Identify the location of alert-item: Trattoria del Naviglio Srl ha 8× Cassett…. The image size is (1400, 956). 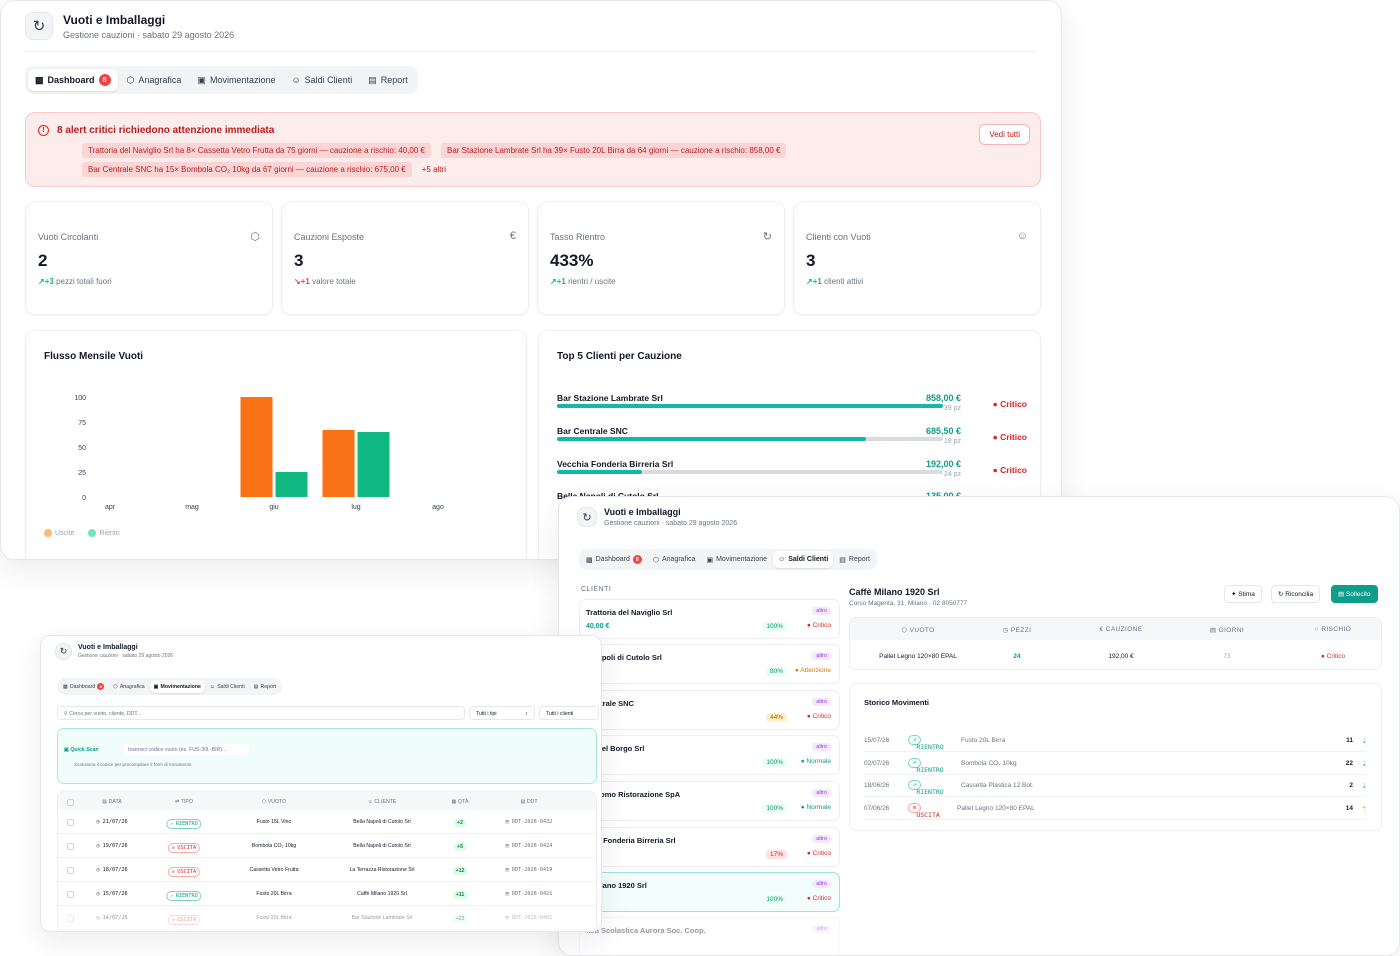
(256, 150).